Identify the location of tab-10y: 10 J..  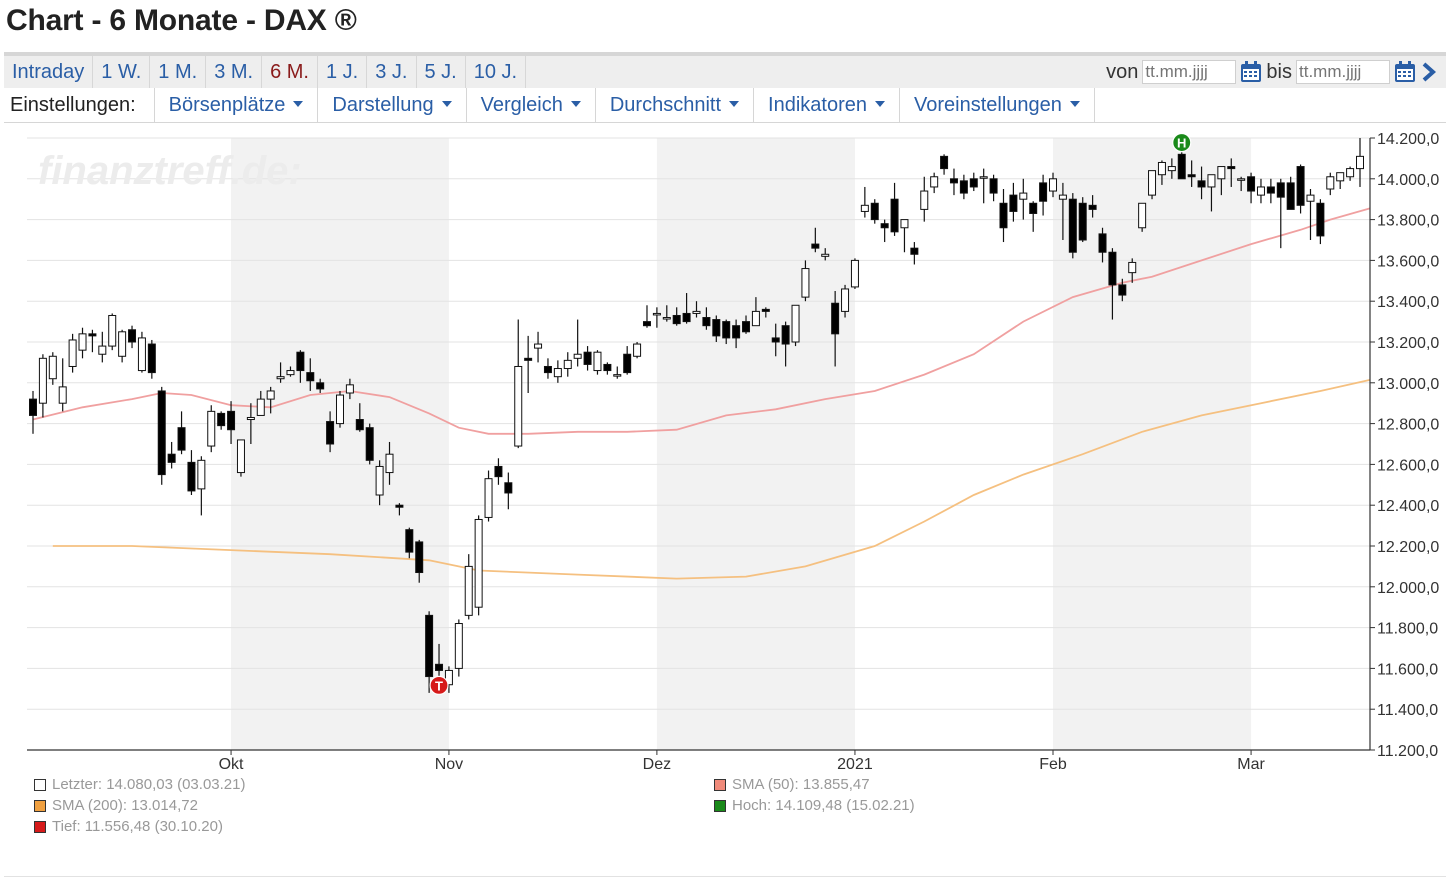
(496, 72).